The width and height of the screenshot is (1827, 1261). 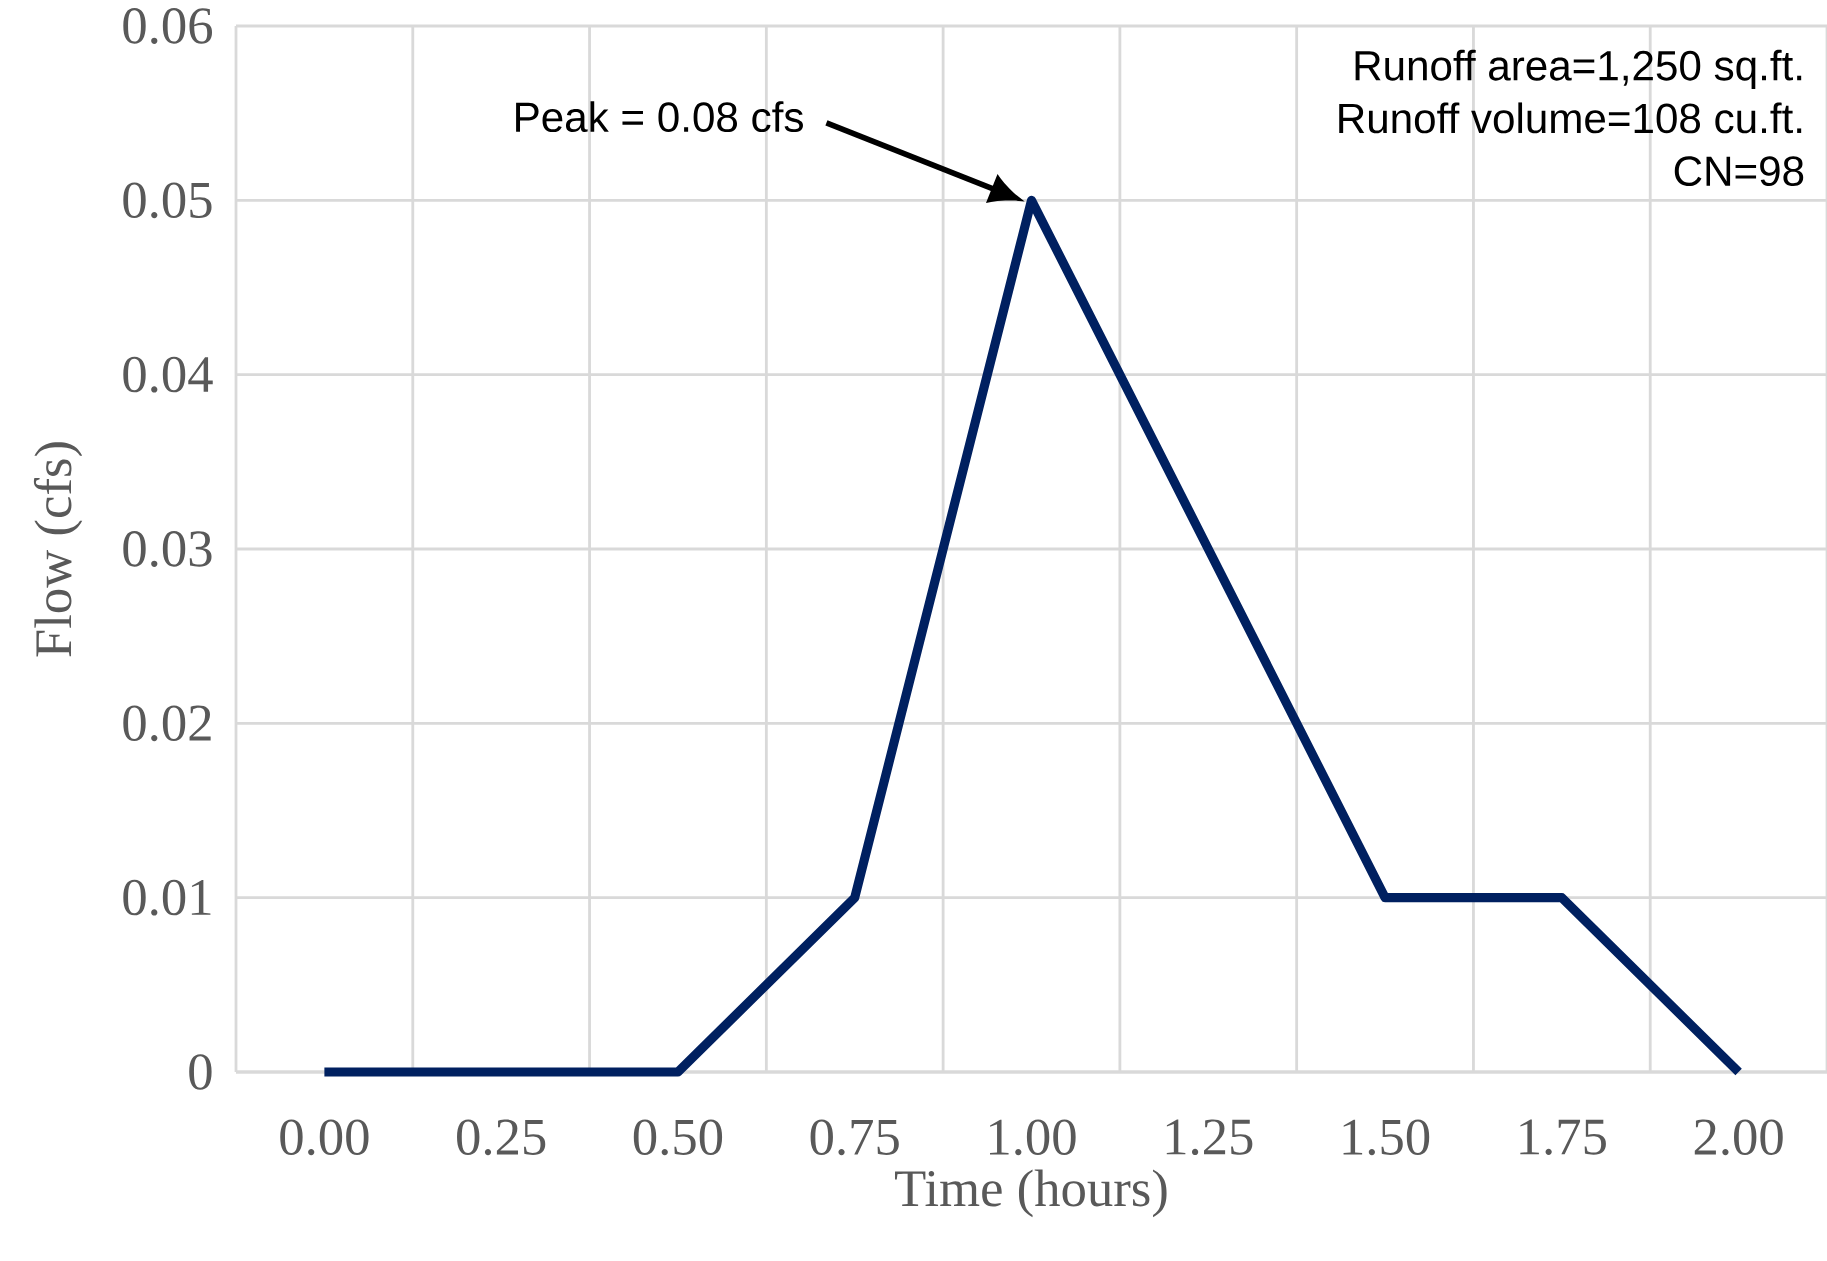 What do you see at coordinates (324, 1137) in the screenshot?
I see `x-tick-label: 0.00` at bounding box center [324, 1137].